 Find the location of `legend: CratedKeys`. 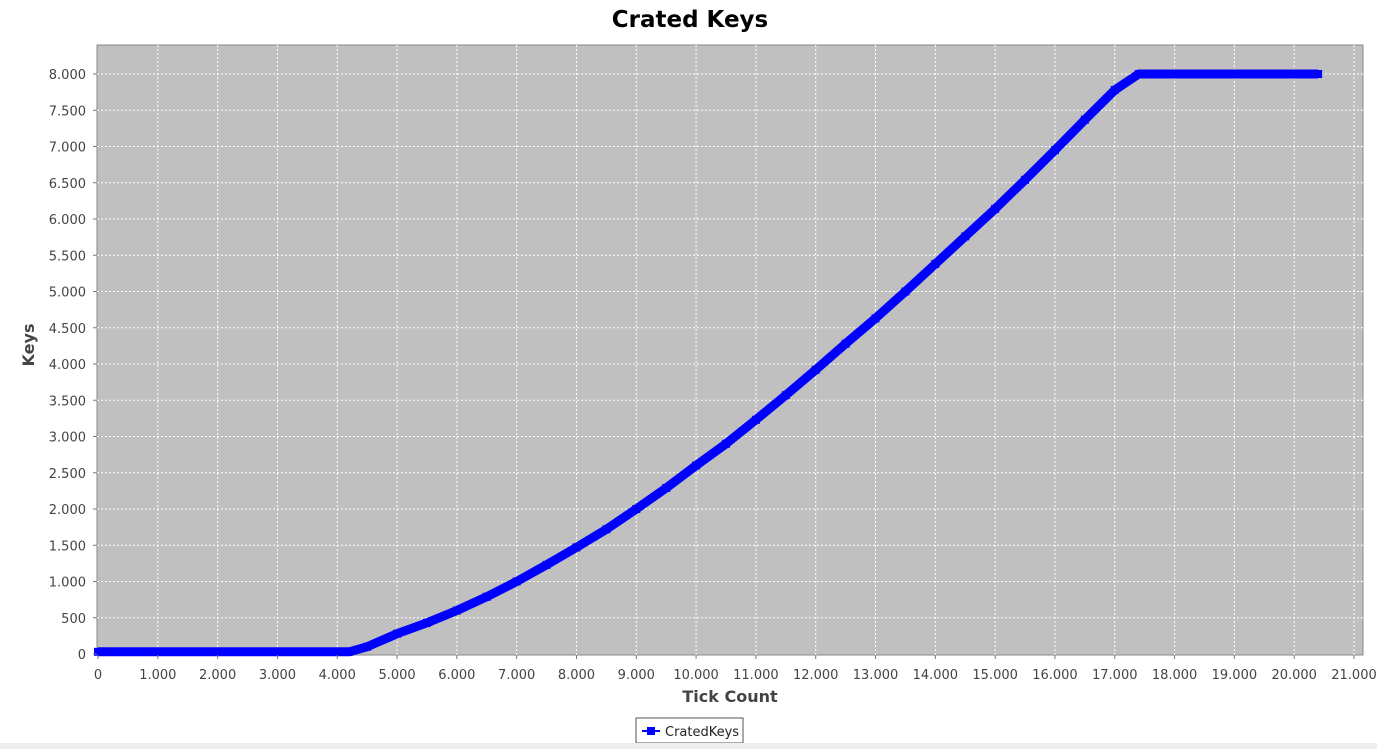

legend: CratedKeys is located at coordinates (689, 730).